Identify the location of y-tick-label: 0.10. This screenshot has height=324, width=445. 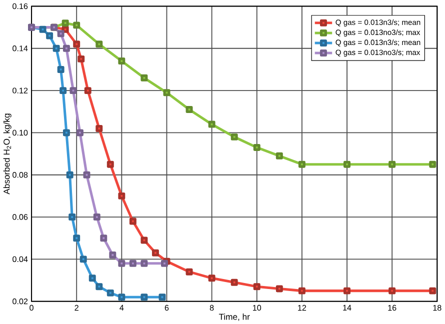
(20, 133).